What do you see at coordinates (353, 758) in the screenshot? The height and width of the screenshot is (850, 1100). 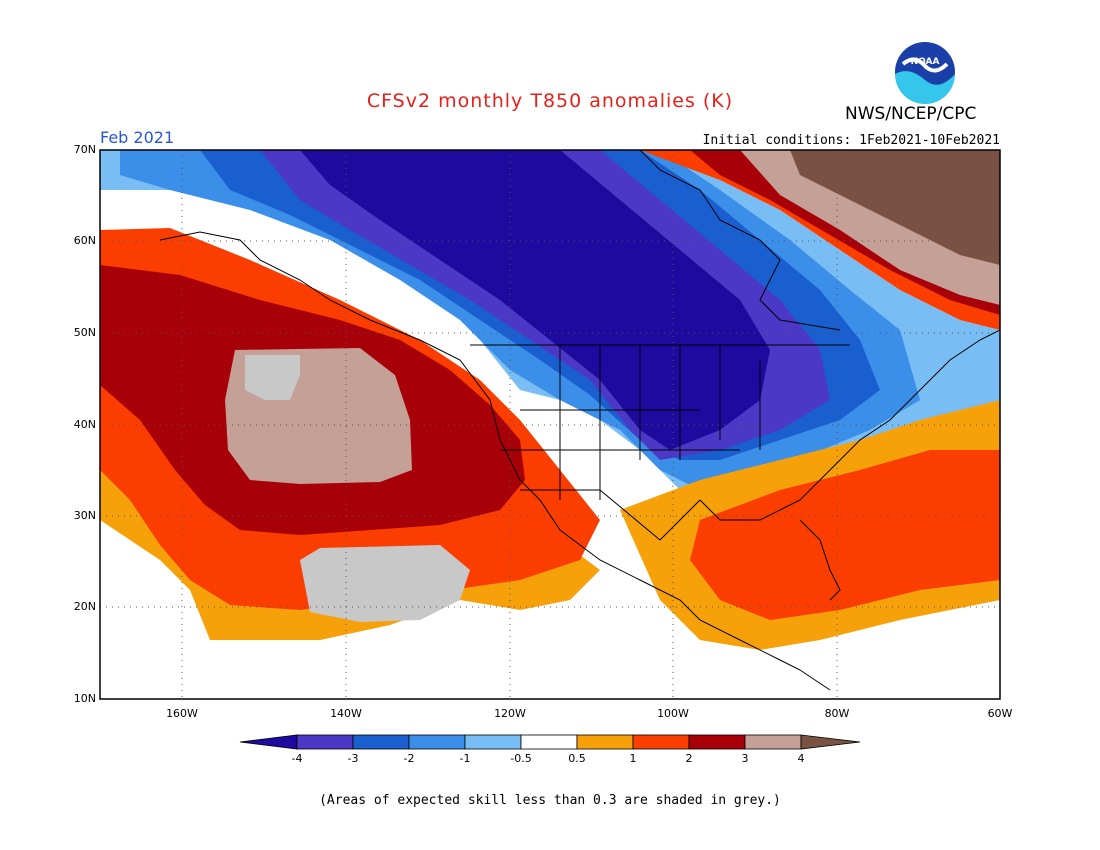 I see `colorbar-tick-neg3: -3` at bounding box center [353, 758].